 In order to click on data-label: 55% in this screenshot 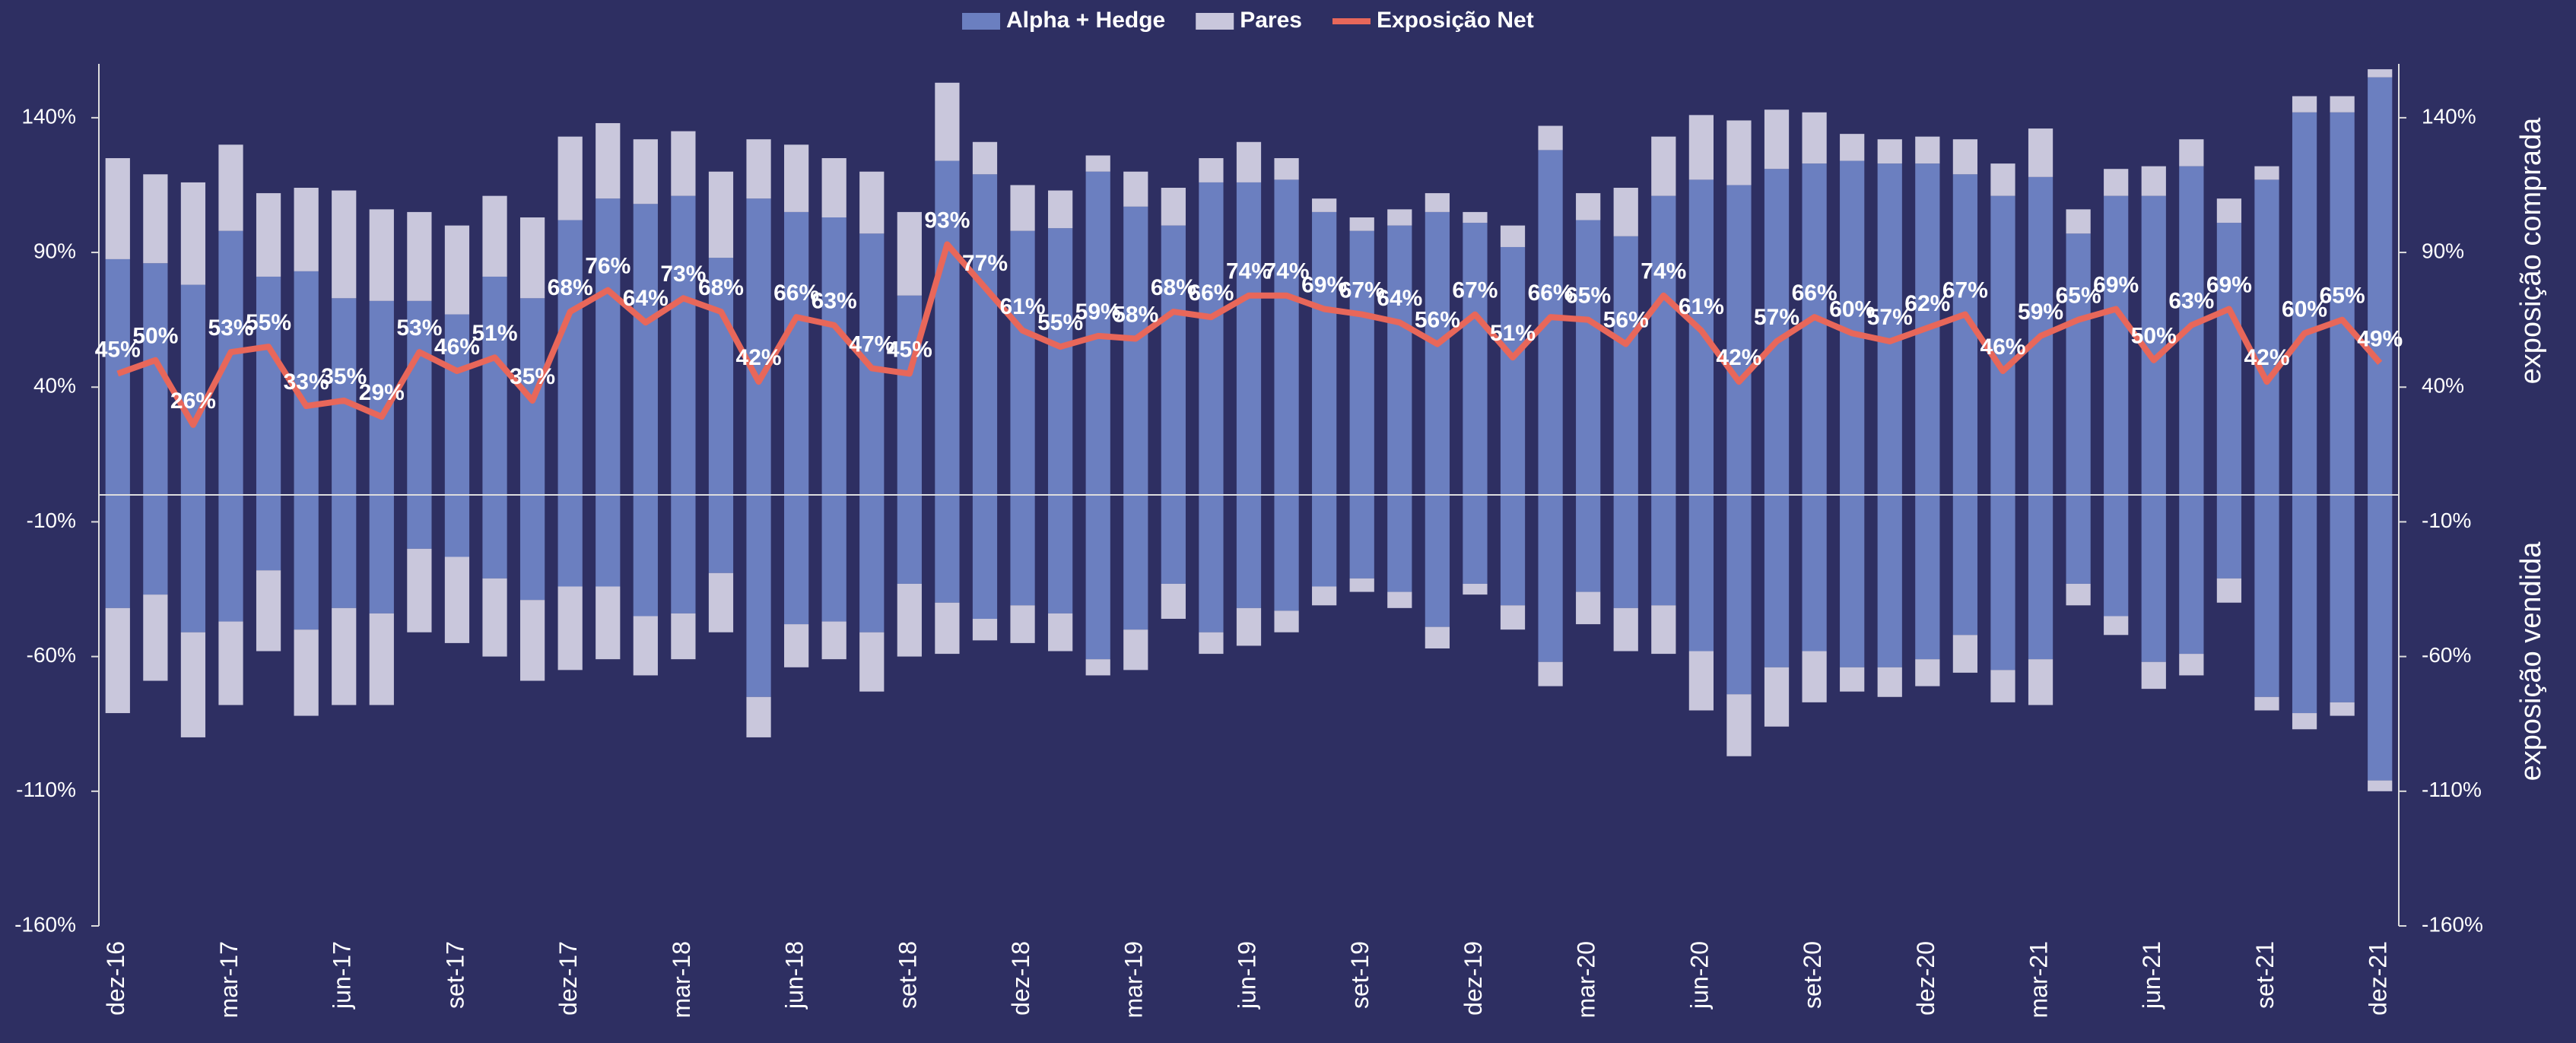, I will do `click(268, 322)`.